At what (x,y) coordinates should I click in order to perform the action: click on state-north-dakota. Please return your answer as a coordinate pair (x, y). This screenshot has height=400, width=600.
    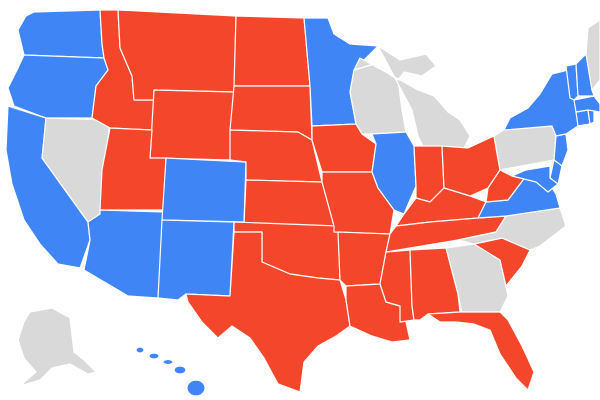
    Looking at the image, I should click on (272, 51).